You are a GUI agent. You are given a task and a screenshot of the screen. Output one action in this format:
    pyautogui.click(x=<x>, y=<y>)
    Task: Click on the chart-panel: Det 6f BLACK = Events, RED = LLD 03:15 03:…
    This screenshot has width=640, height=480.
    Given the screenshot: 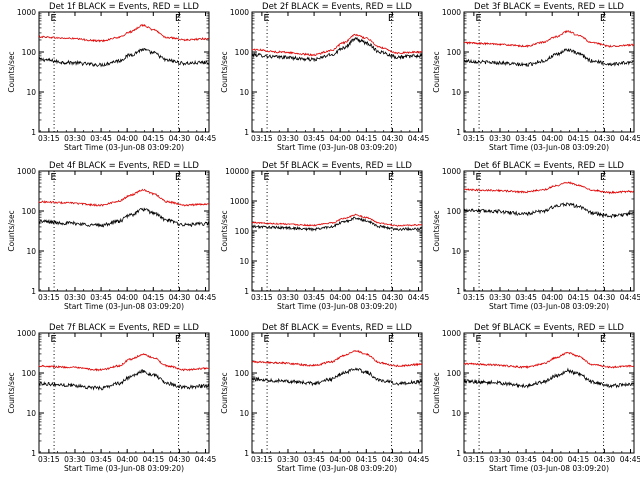 What is the action you would take?
    pyautogui.click(x=536, y=236)
    